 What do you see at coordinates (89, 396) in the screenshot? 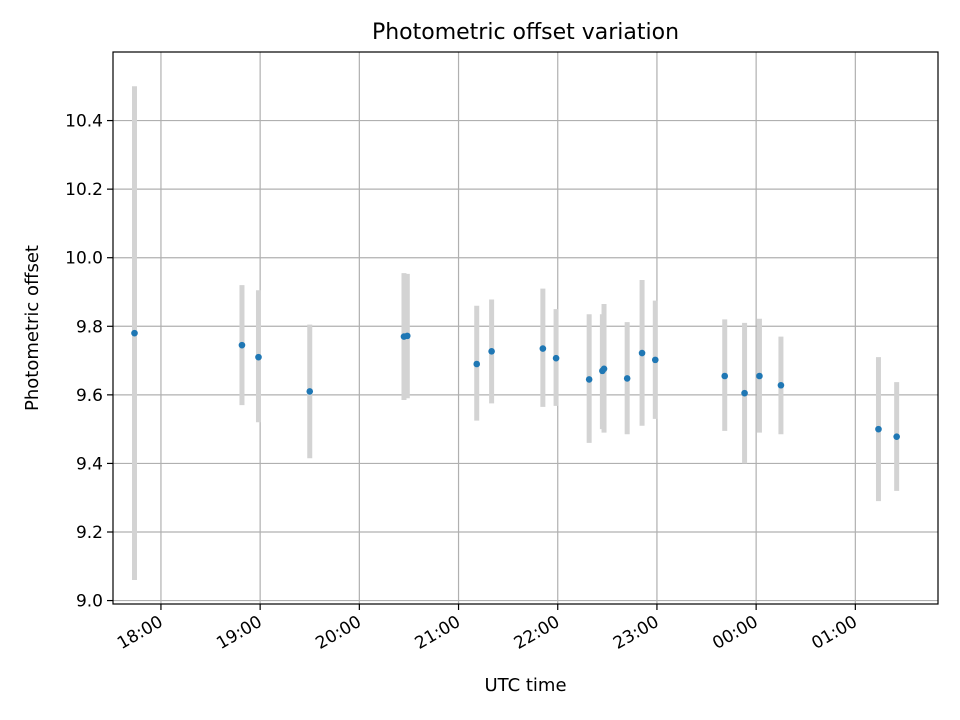
I see `y-tick-label: 9.6` at bounding box center [89, 396].